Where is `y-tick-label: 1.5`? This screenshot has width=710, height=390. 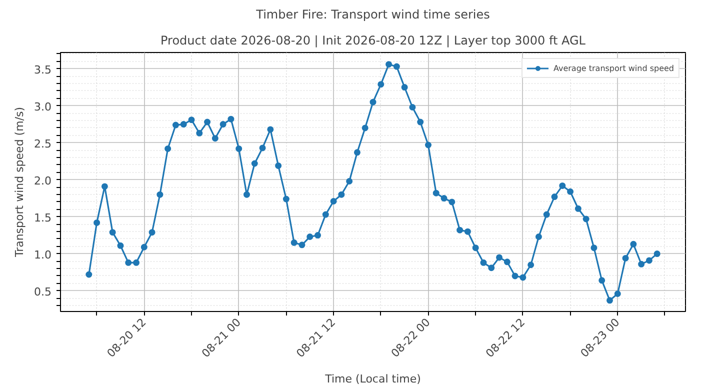
y-tick-label: 1.5 is located at coordinates (43, 217).